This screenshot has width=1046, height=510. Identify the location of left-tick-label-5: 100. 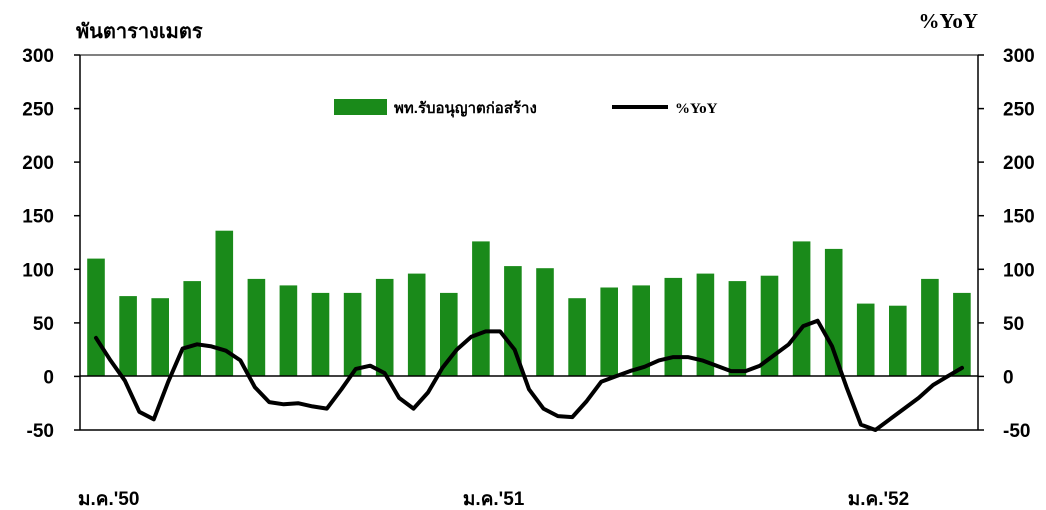
(38, 270).